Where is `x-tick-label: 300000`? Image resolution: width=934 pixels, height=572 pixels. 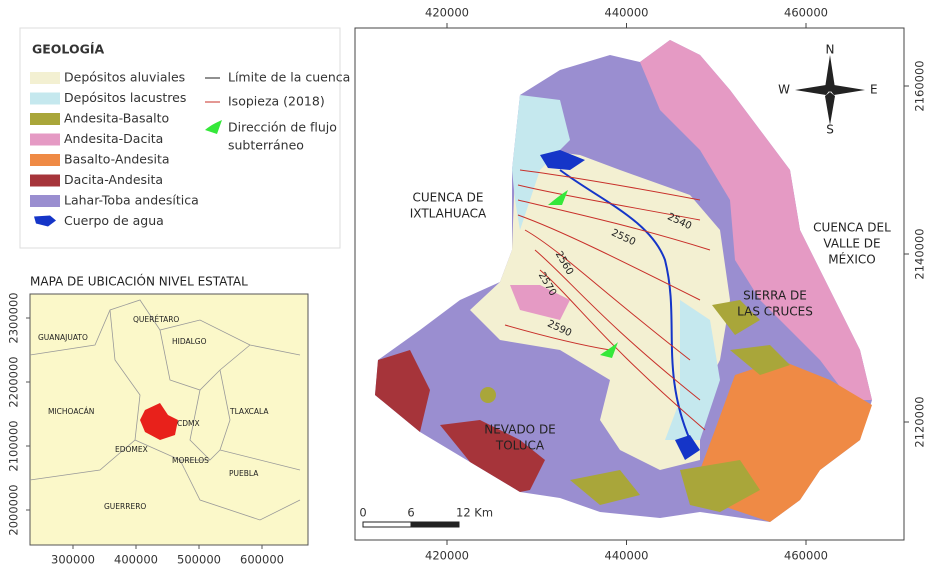
x-tick-label: 300000 is located at coordinates (73, 560).